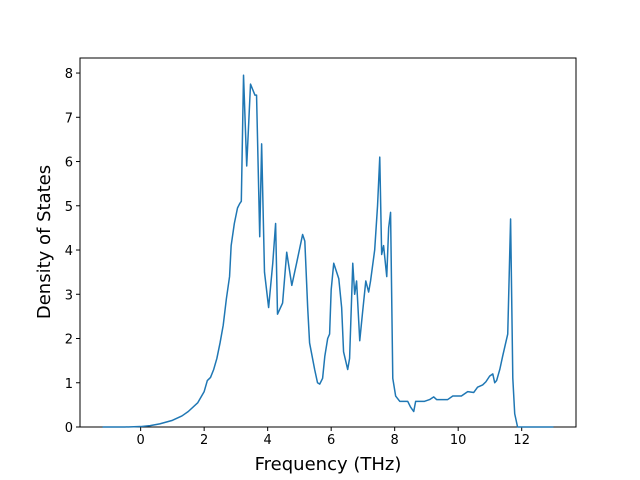  What do you see at coordinates (69, 118) in the screenshot?
I see `y-tick-label: 7` at bounding box center [69, 118].